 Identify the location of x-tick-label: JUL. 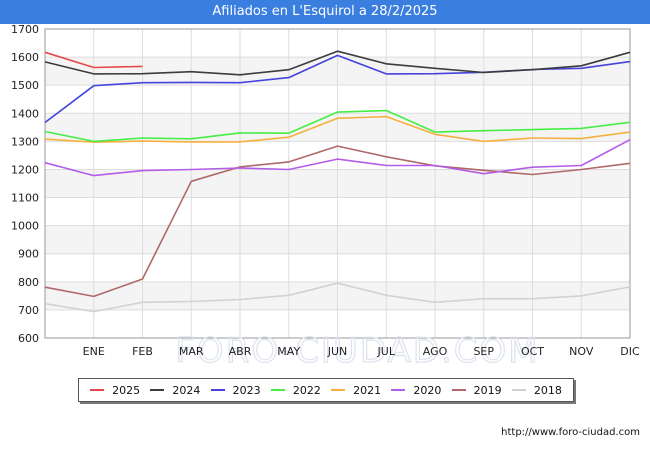
(386, 351).